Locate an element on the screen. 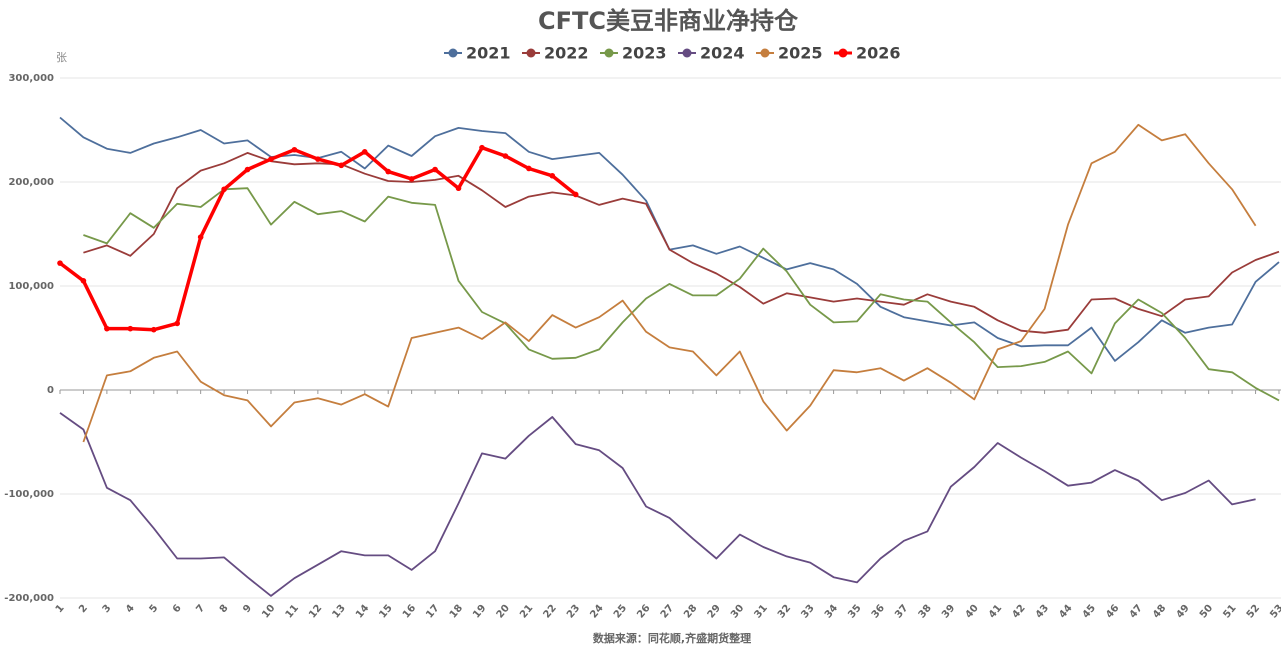 Image resolution: width=1281 pixels, height=646 pixels. x-tick-label: 32 is located at coordinates (784, 612).